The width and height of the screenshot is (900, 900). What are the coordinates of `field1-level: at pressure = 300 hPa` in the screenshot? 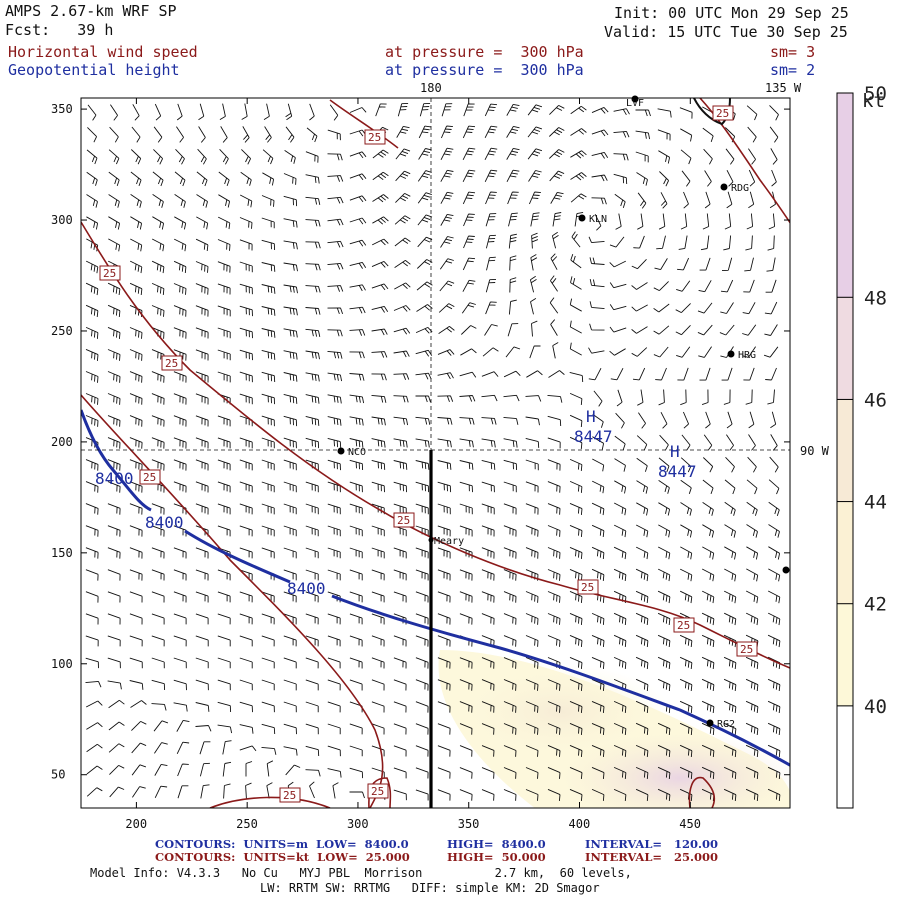 It's located at (484, 52).